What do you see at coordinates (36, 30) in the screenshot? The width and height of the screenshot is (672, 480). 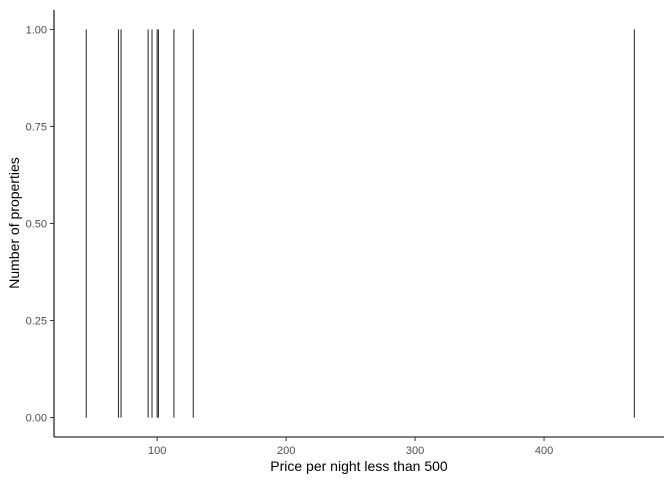 I see `y-tick-label: 1.00` at bounding box center [36, 30].